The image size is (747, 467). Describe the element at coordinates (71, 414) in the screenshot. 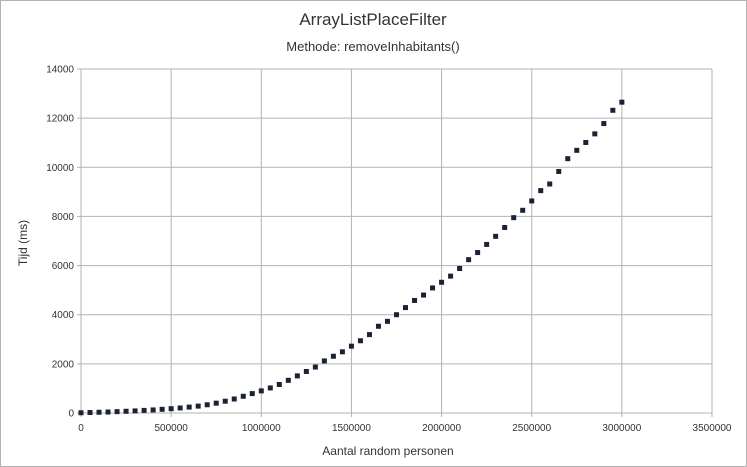

I see `y-tick-label: 0` at that location.